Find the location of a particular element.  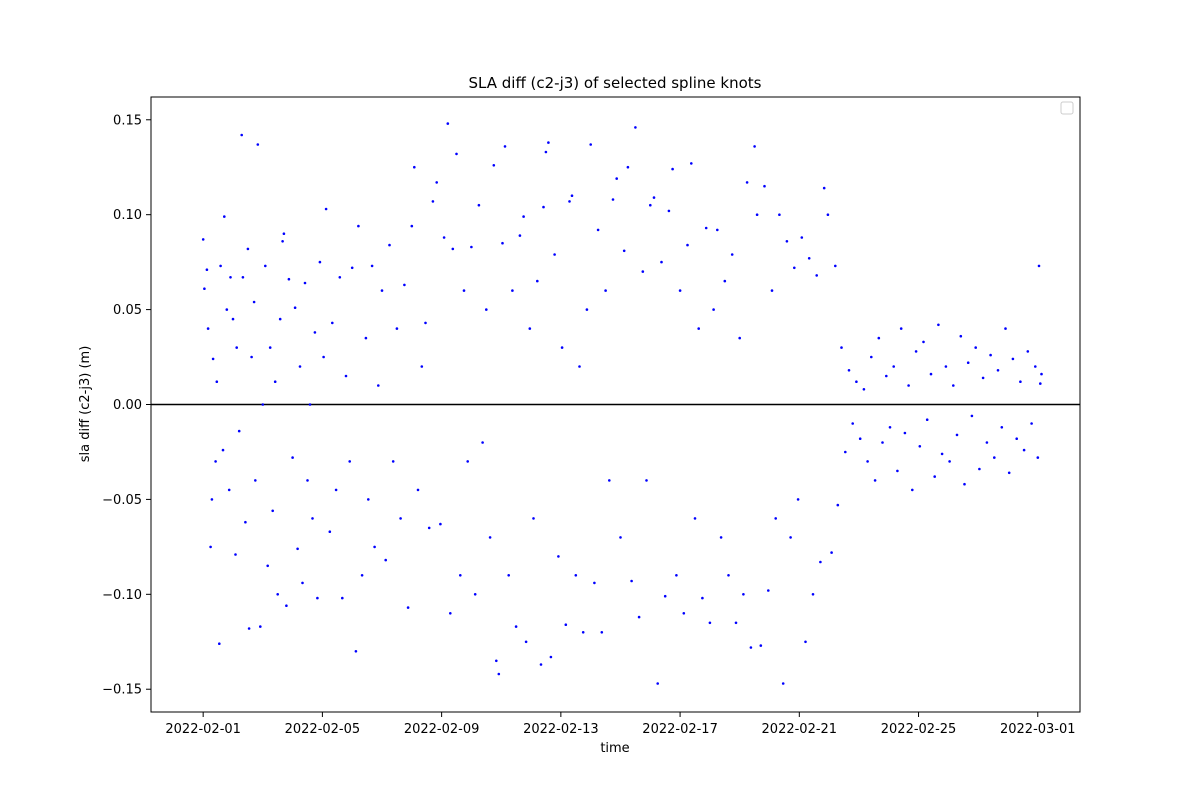

legend-box is located at coordinates (1067, 108).